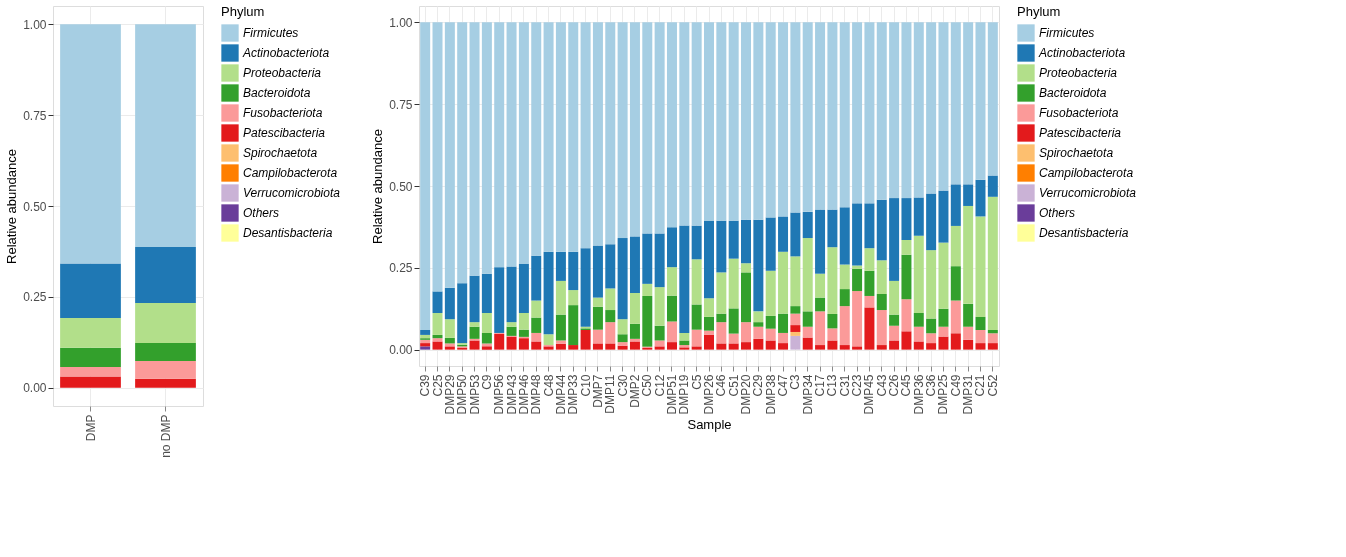 This screenshot has height=557, width=1346. What do you see at coordinates (1088, 193) in the screenshot?
I see `legend-label: Verrucomicrobiota` at bounding box center [1088, 193].